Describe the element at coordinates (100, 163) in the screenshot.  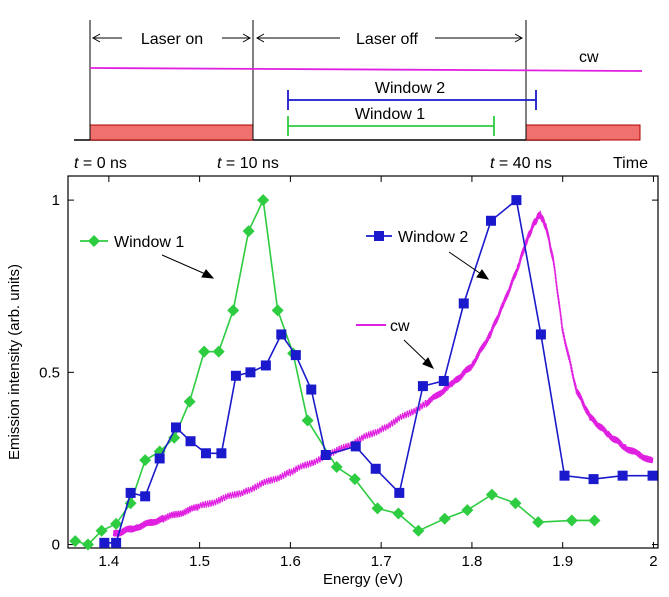
I see `tick-label-t0: t = 0 ns` at that location.